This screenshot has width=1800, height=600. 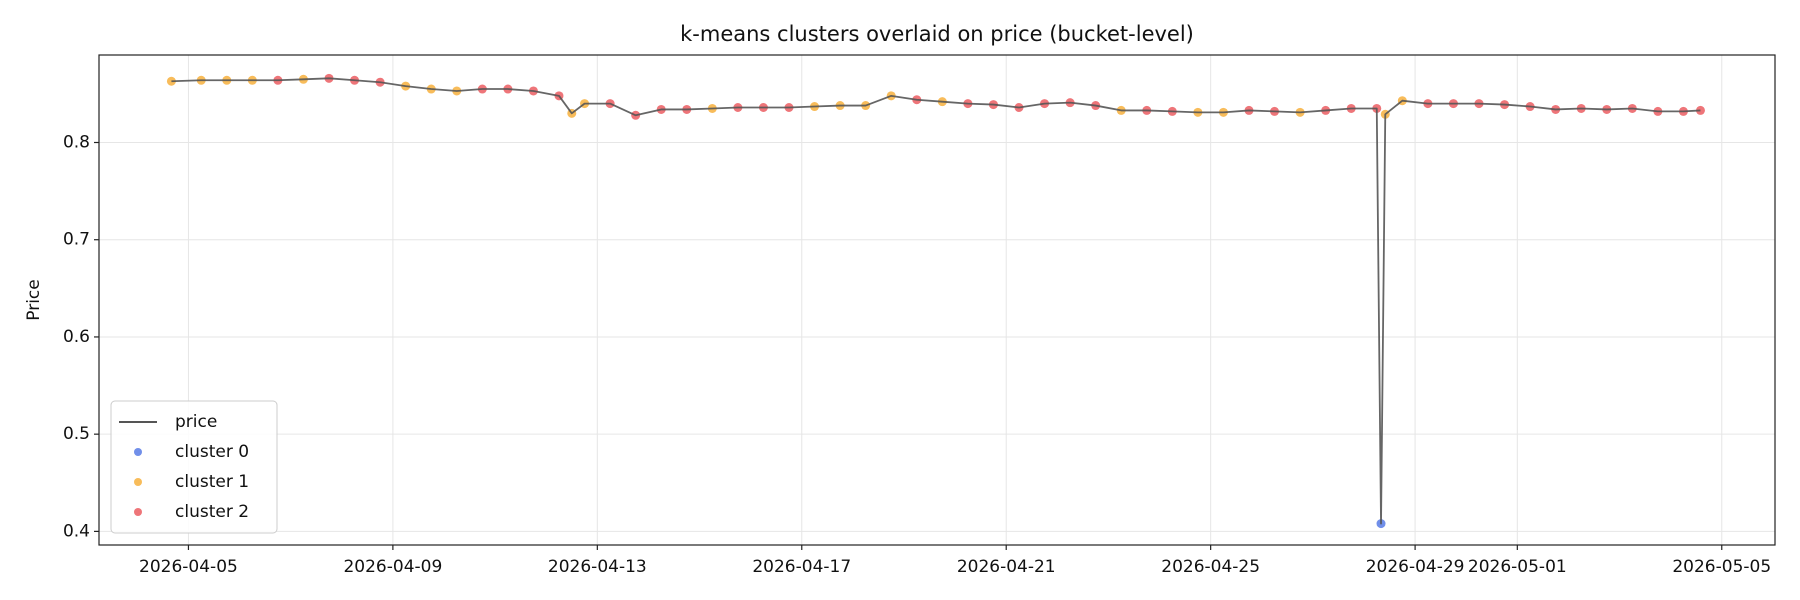 What do you see at coordinates (212, 482) in the screenshot?
I see `legend-label: cluster 1` at bounding box center [212, 482].